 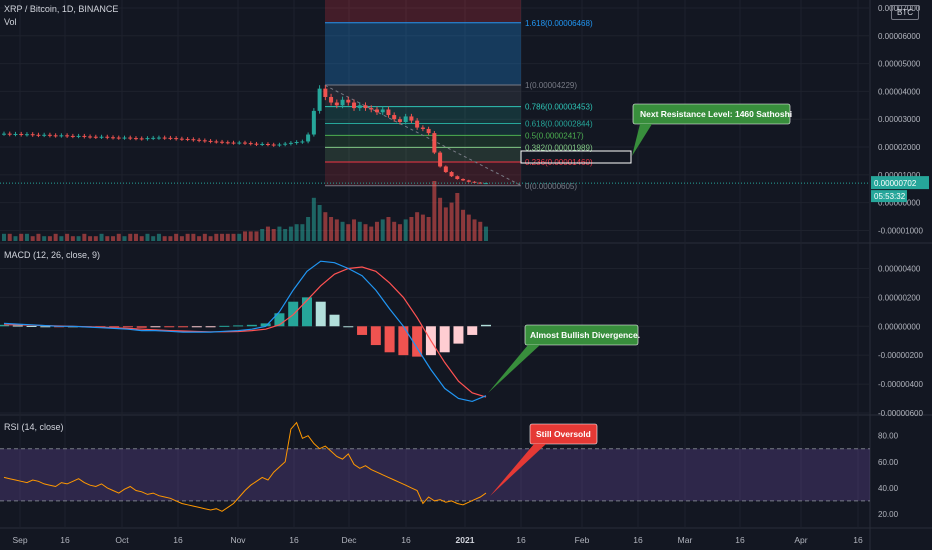 What do you see at coordinates (899, 297) in the screenshot?
I see `macd-tick-label: 0.00000200` at bounding box center [899, 297].